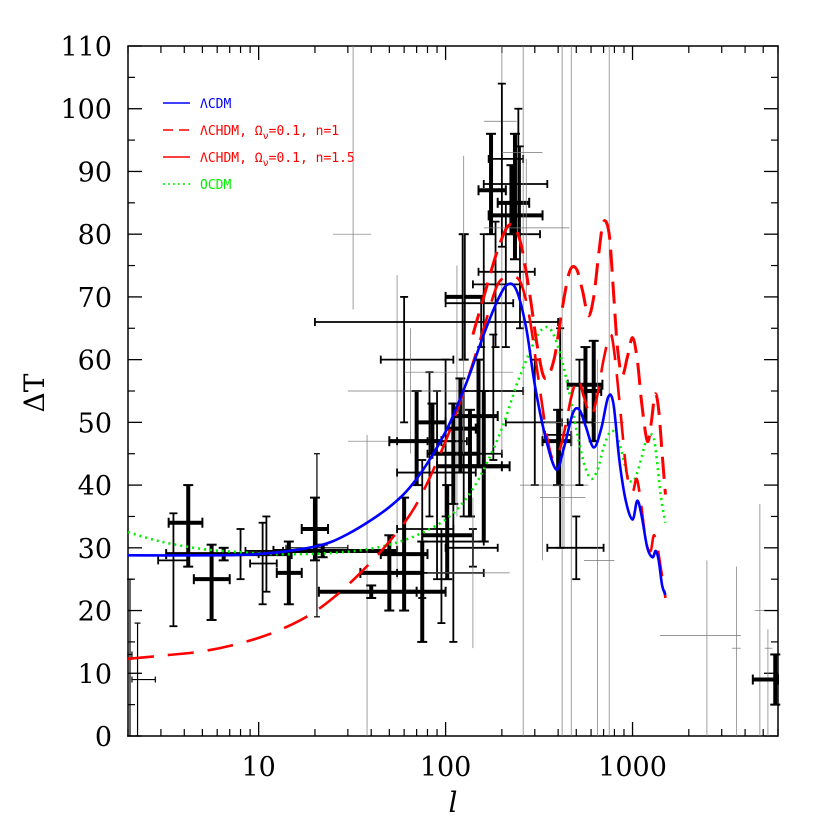  I want to click on y-tick-label: 70, so click(95, 298).